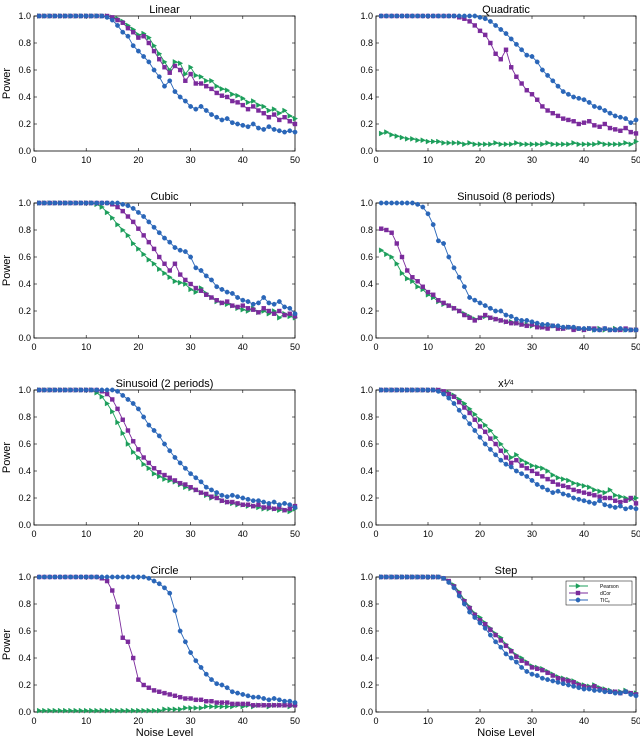 The width and height of the screenshot is (640, 739). Describe the element at coordinates (480, 347) in the screenshot. I see `x-tick-label: 20` at that location.